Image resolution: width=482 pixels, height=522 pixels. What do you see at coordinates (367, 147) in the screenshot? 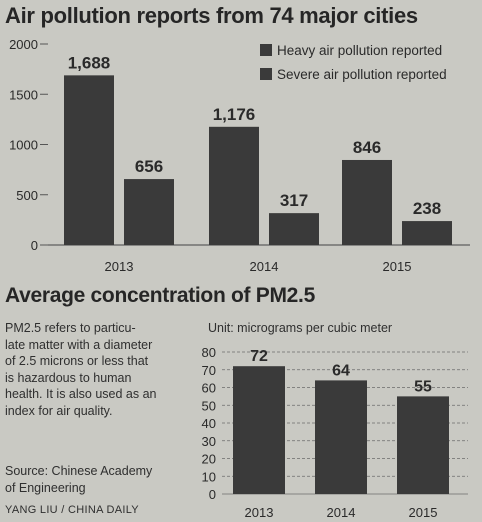
I see `data-label: 846` at bounding box center [367, 147].